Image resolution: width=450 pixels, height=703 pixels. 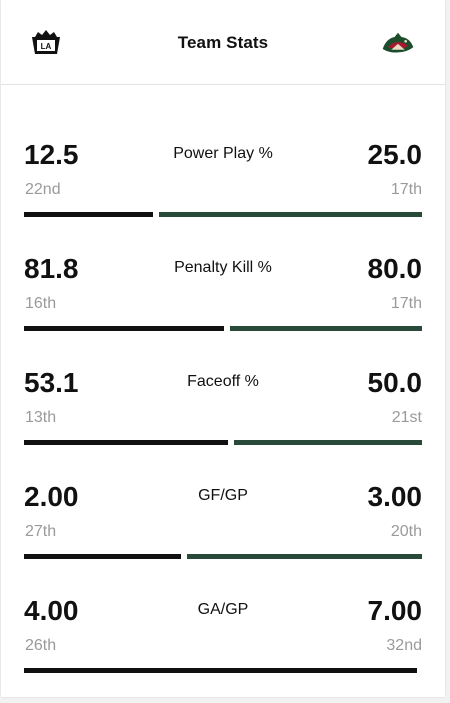 I want to click on away-value: 80.0, so click(x=395, y=268).